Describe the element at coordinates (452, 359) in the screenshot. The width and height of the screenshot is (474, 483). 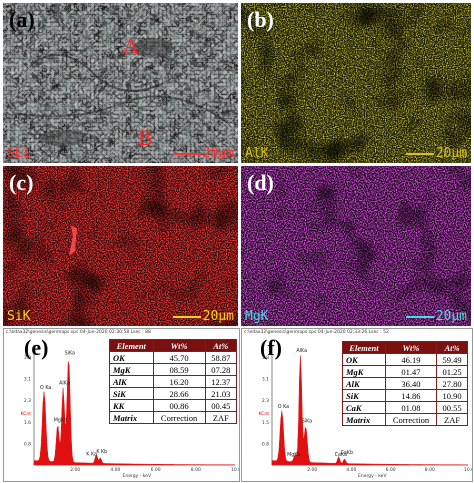
I see `table-value-cell: 59.49` at that location.